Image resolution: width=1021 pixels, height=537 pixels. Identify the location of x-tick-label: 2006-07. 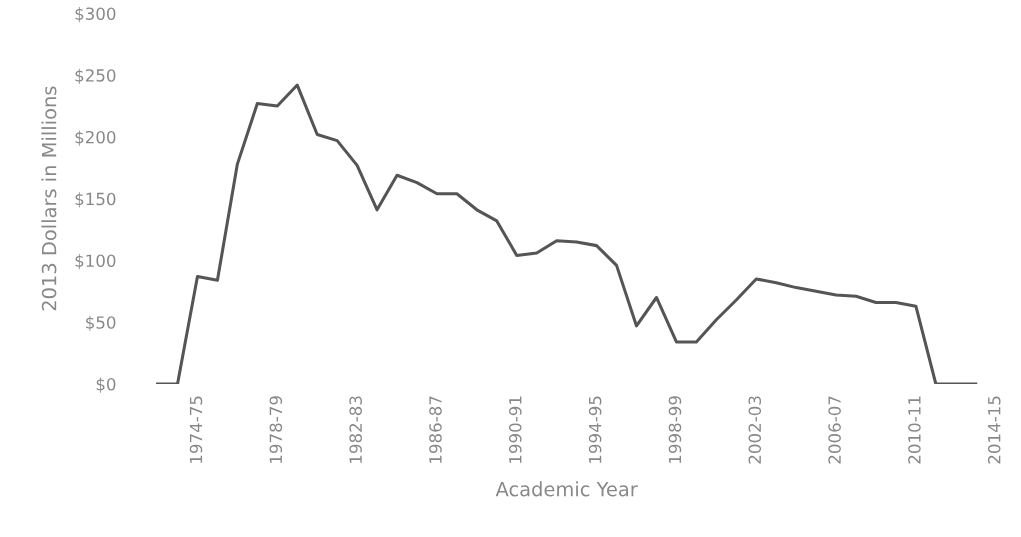
(834, 430).